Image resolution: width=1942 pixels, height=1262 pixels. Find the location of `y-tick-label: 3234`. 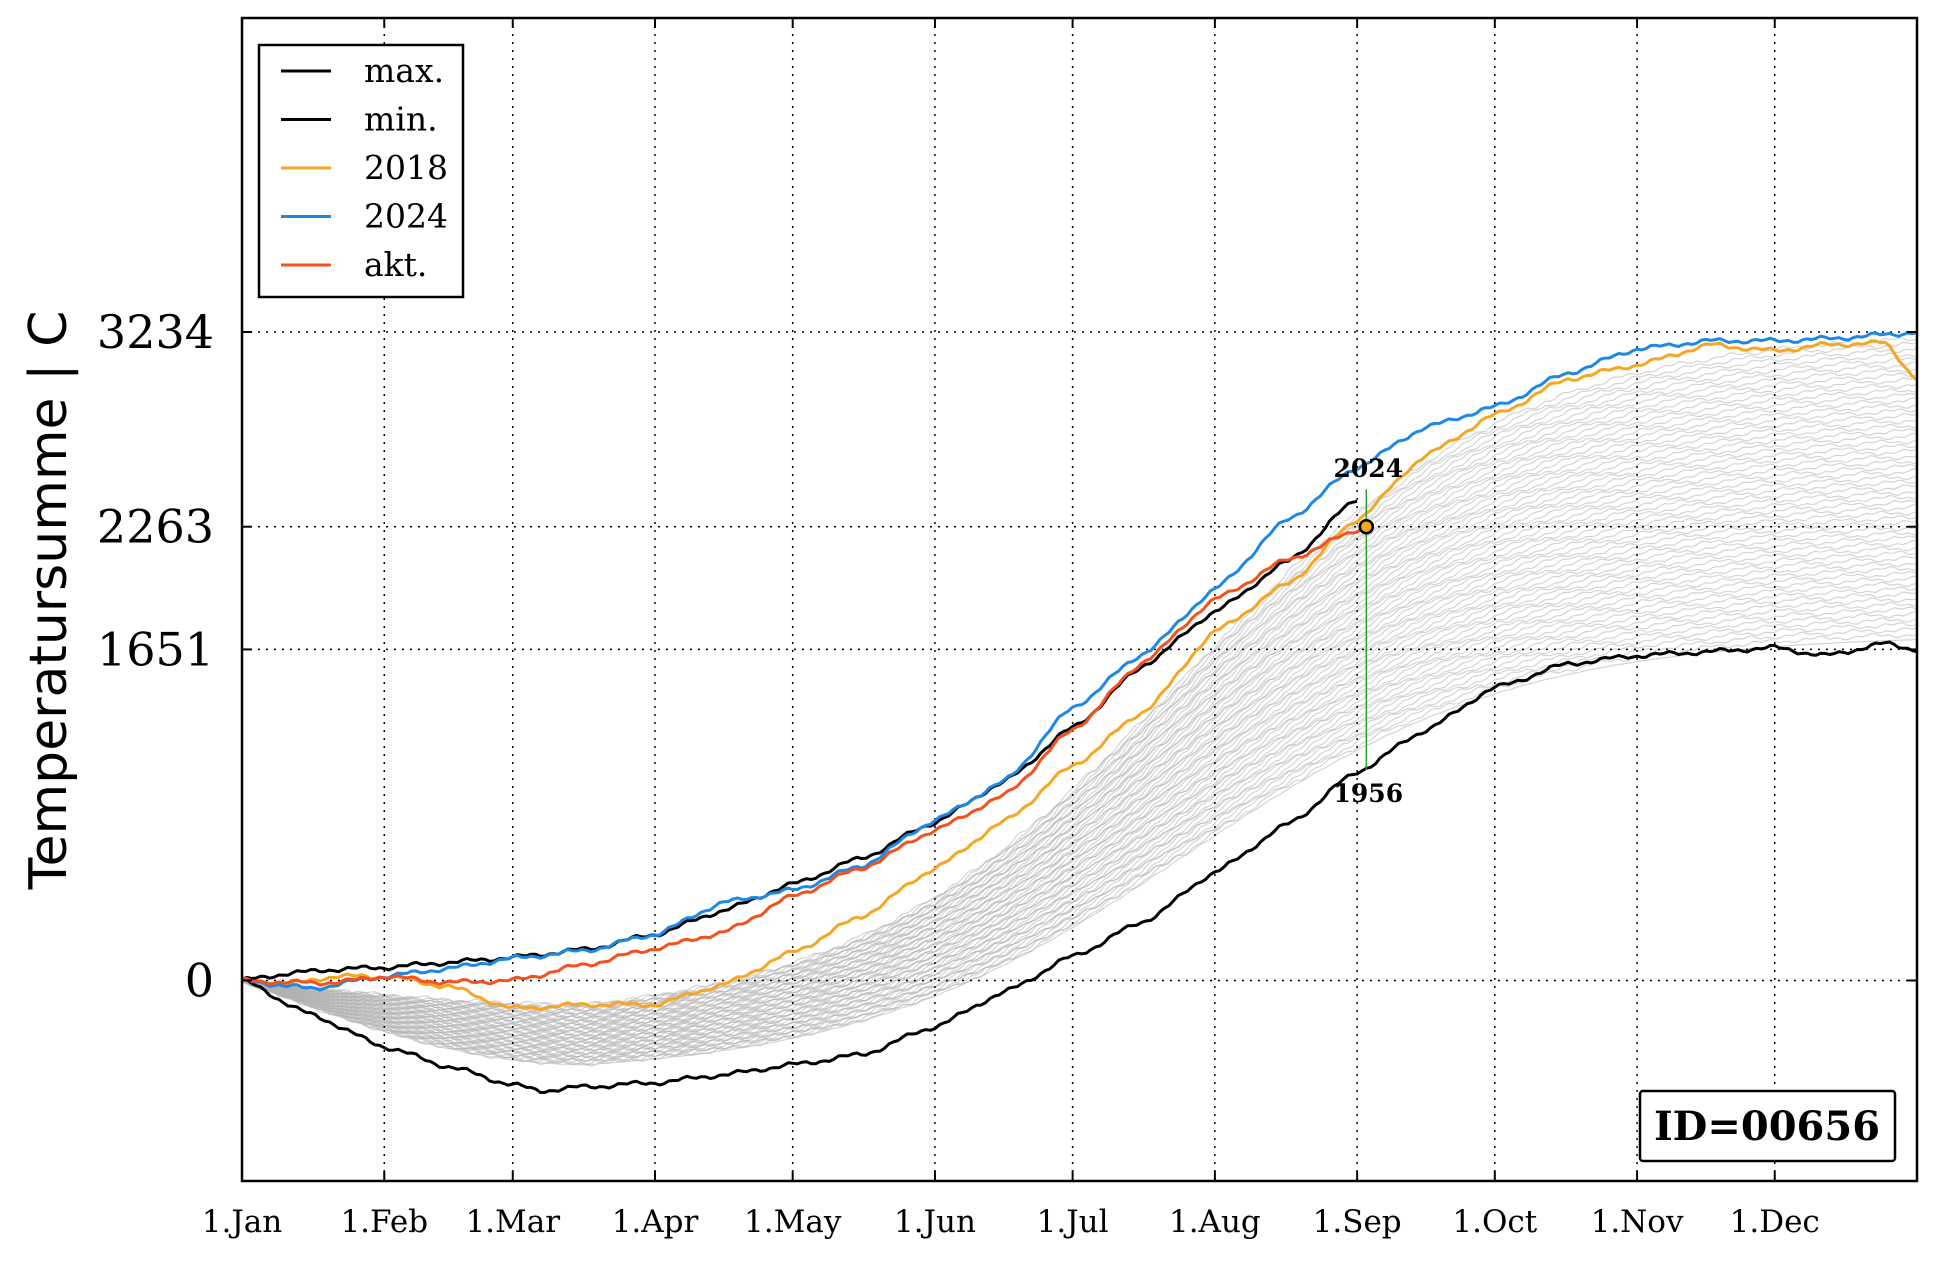

y-tick-label: 3234 is located at coordinates (155, 332).